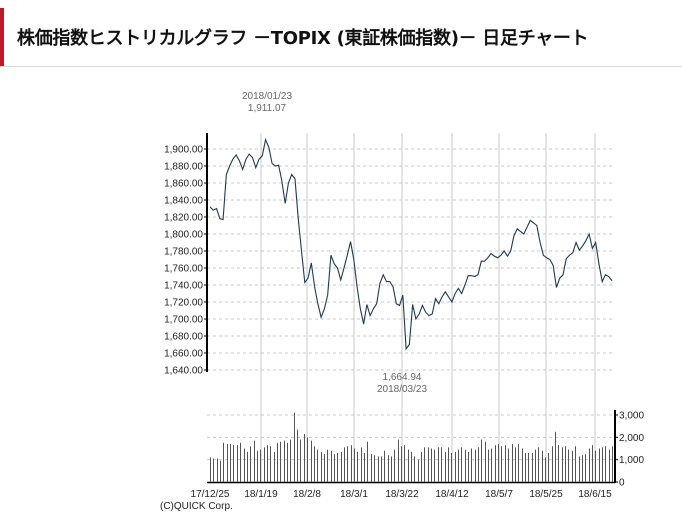  Describe the element at coordinates (183, 303) in the screenshot. I see `price-tick-label: 1,720.00` at that location.